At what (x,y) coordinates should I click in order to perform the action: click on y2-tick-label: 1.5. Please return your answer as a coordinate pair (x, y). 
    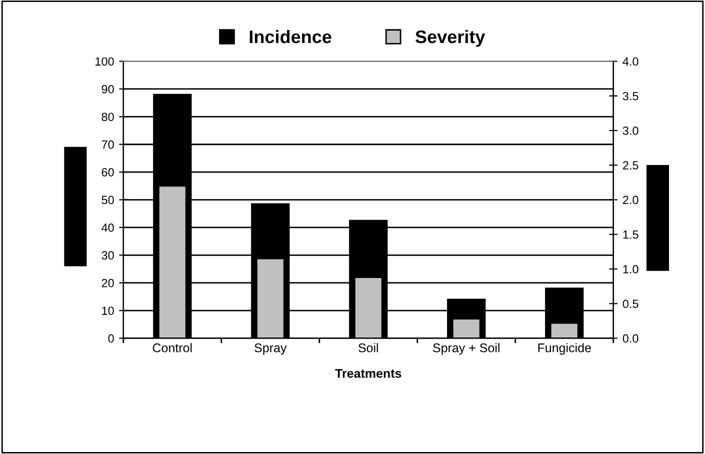
    Looking at the image, I should click on (630, 234).